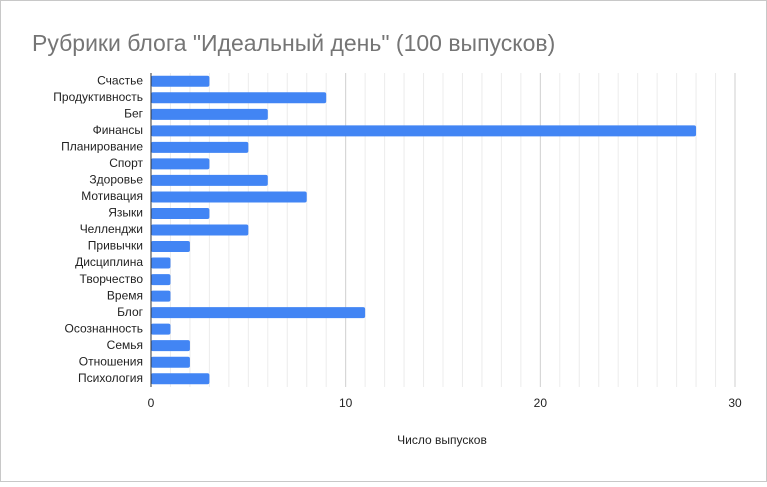 This screenshot has width=767, height=487. Describe the element at coordinates (130, 312) in the screenshot. I see `y-tick-label: Блог` at that location.